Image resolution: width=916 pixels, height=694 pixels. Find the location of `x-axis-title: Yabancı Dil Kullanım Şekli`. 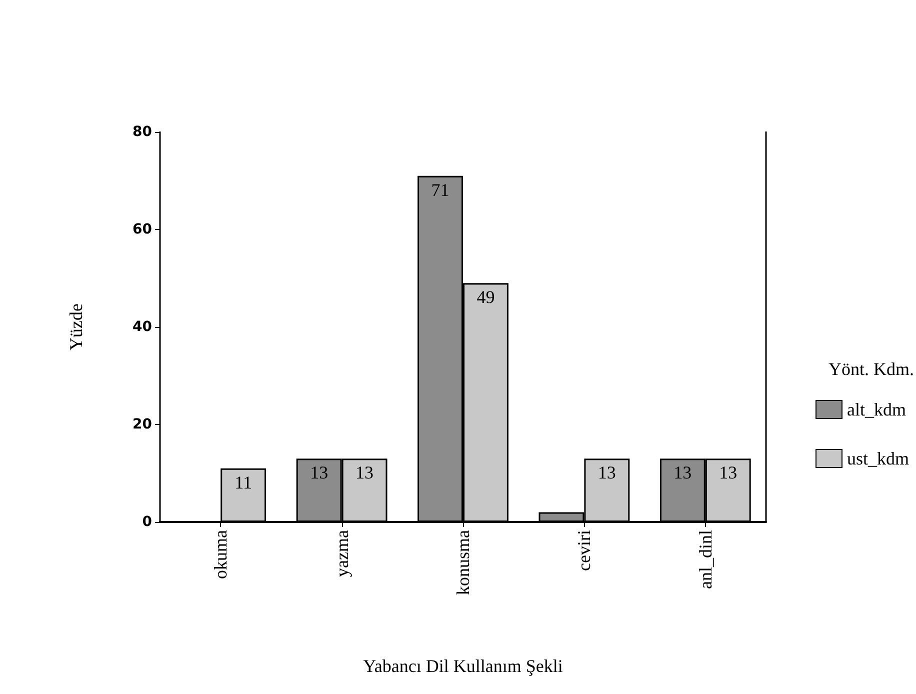

x-axis-title: Yabancı Dil Kullanım Şekli is located at coordinates (463, 666).